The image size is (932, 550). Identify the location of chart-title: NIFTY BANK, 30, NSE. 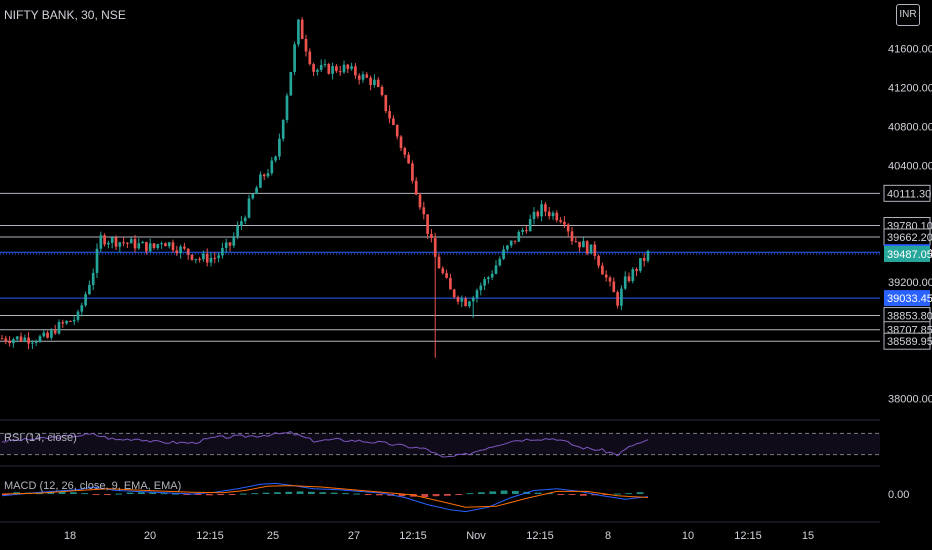
(65, 15).